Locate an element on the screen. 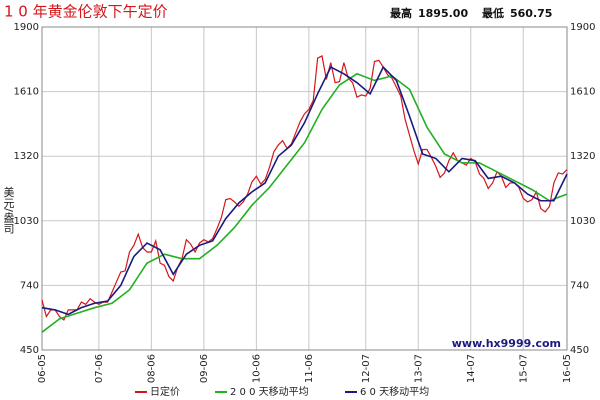 This screenshot has width=600, height=400. x-tick-label: 15-07 is located at coordinates (523, 368).